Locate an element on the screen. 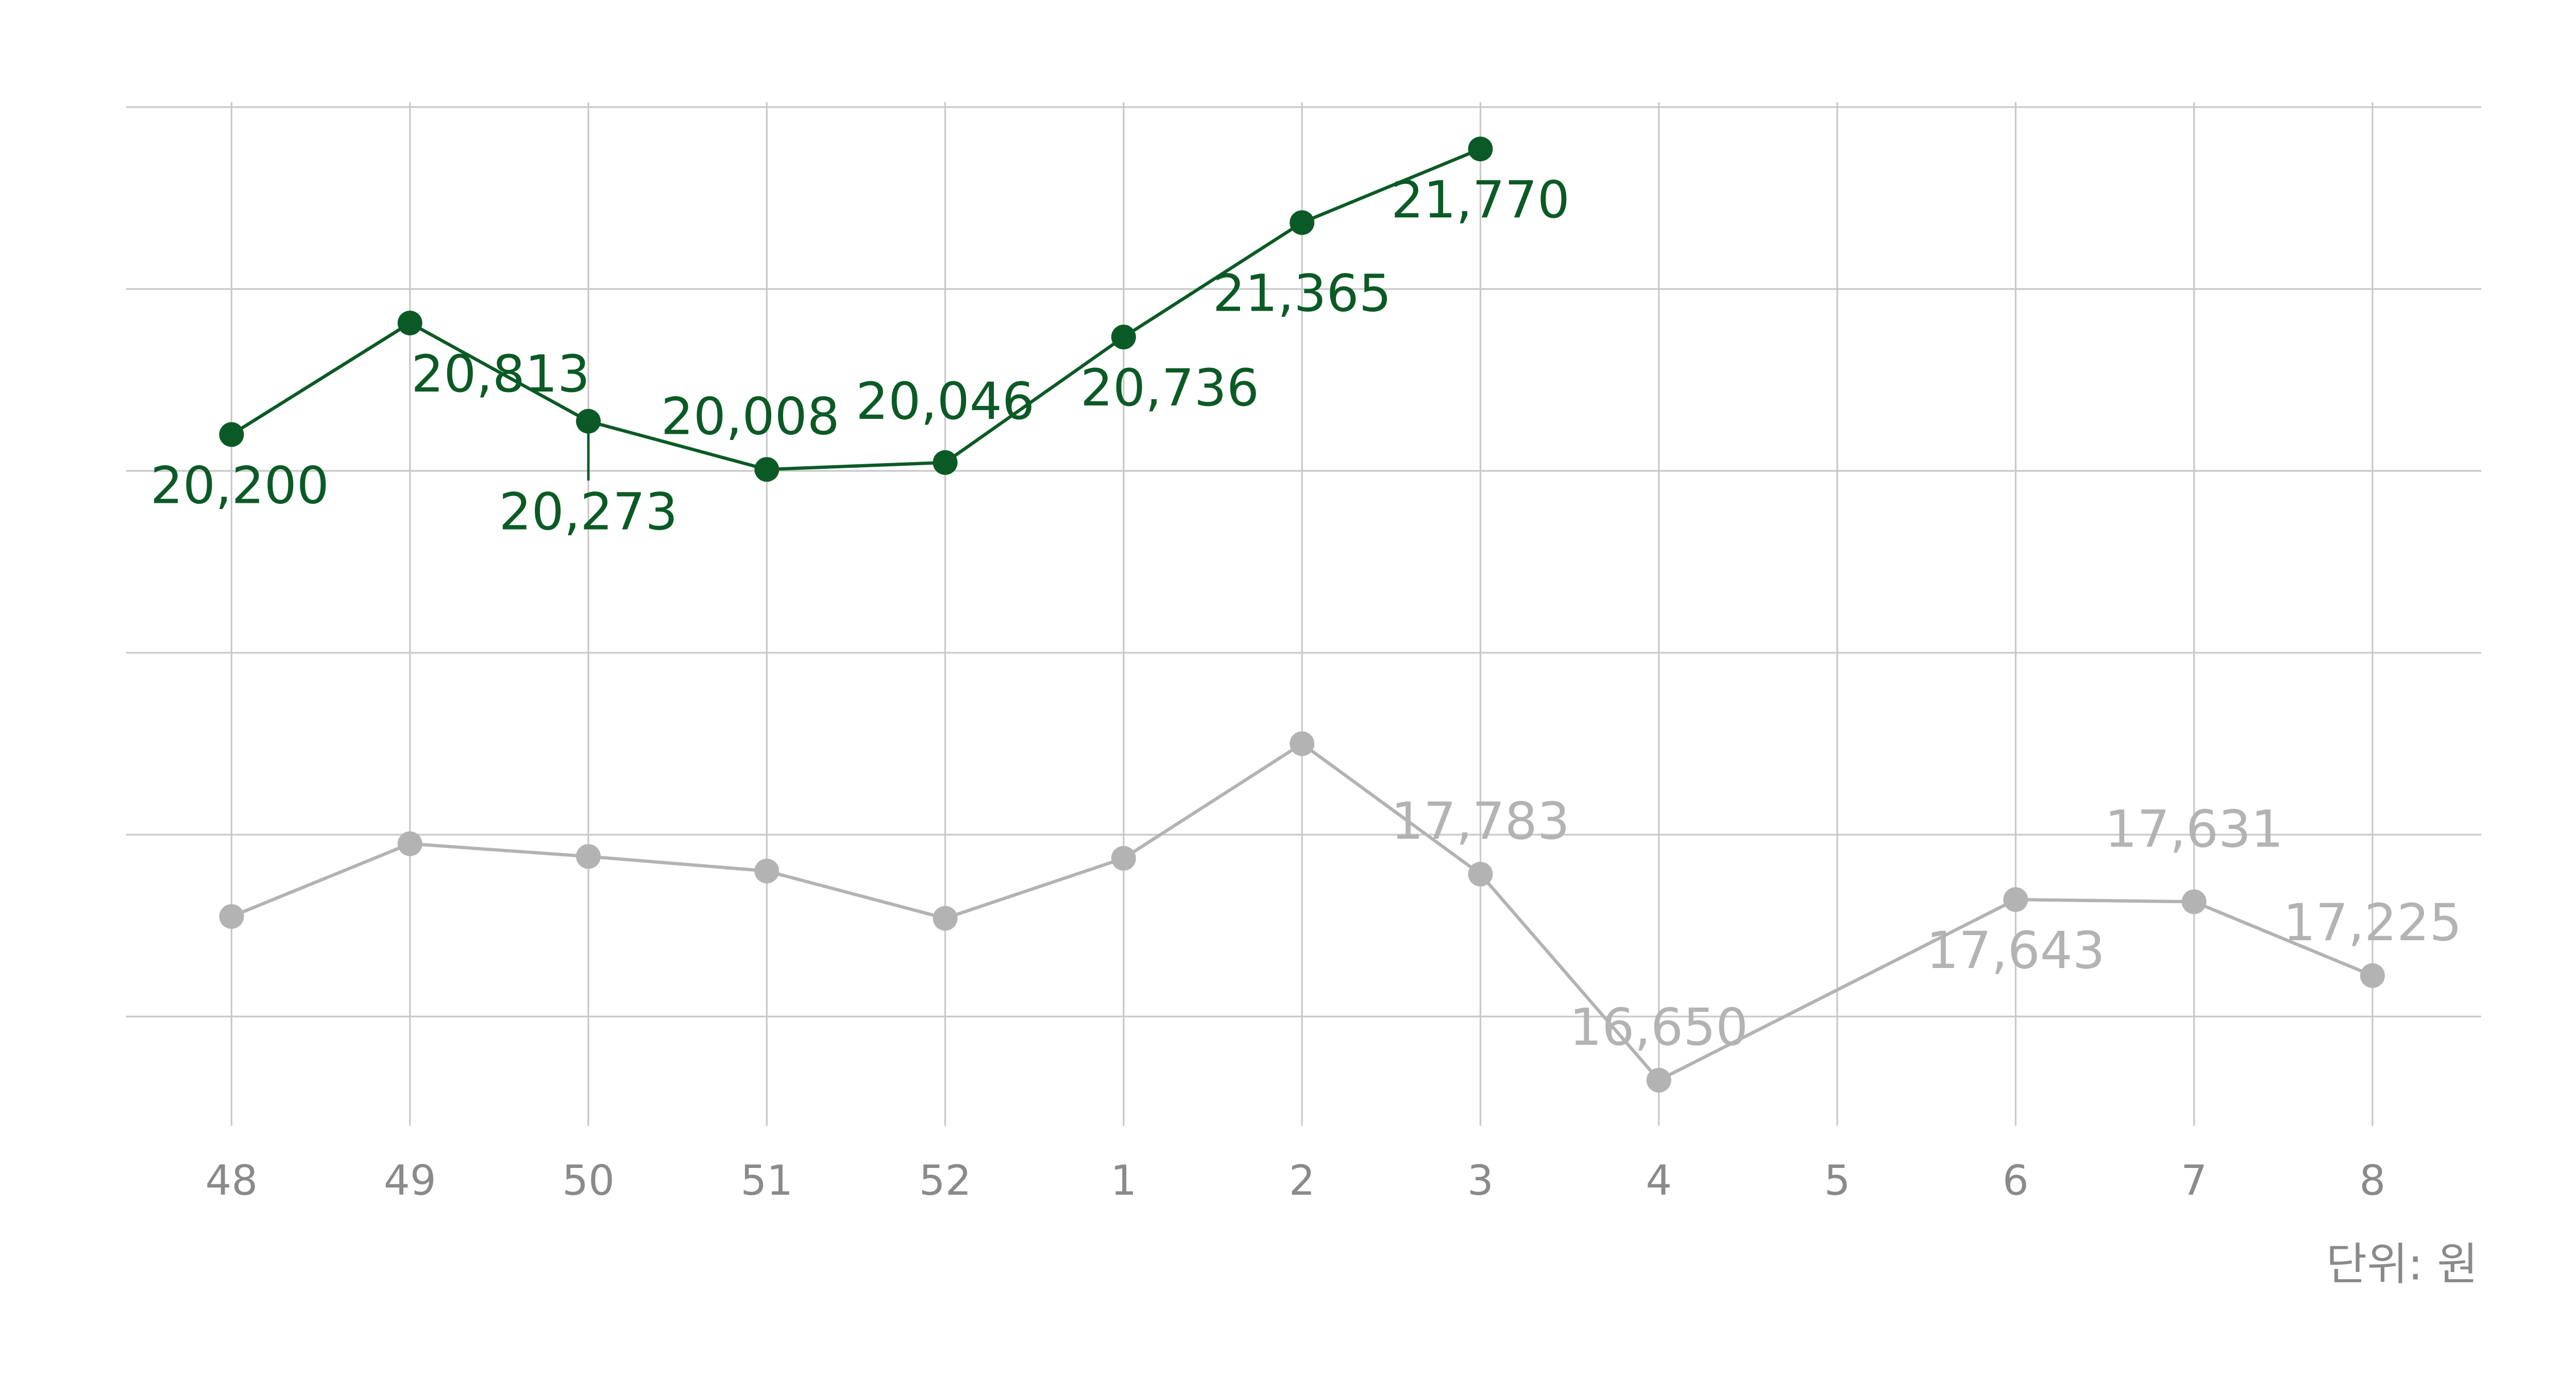 This screenshot has height=1391, width=2576. data-label: 20,813 is located at coordinates (500, 374).